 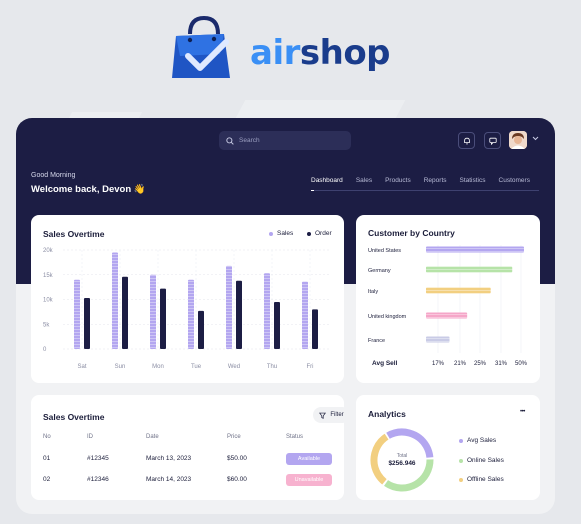 I want to click on x-tick-label: 50%, so click(x=521, y=364).